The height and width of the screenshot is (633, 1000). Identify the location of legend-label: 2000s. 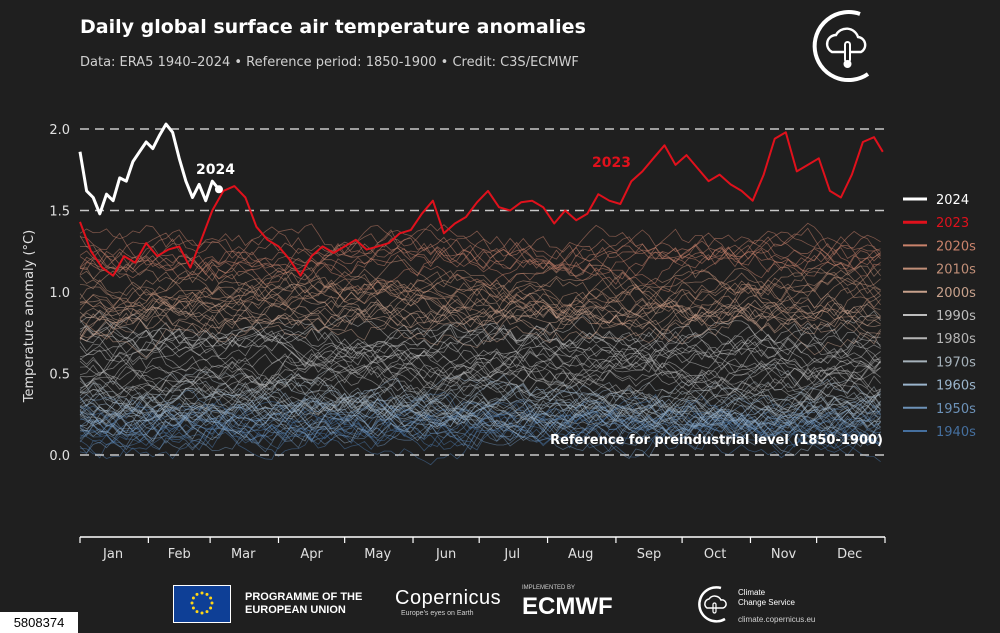
(956, 293).